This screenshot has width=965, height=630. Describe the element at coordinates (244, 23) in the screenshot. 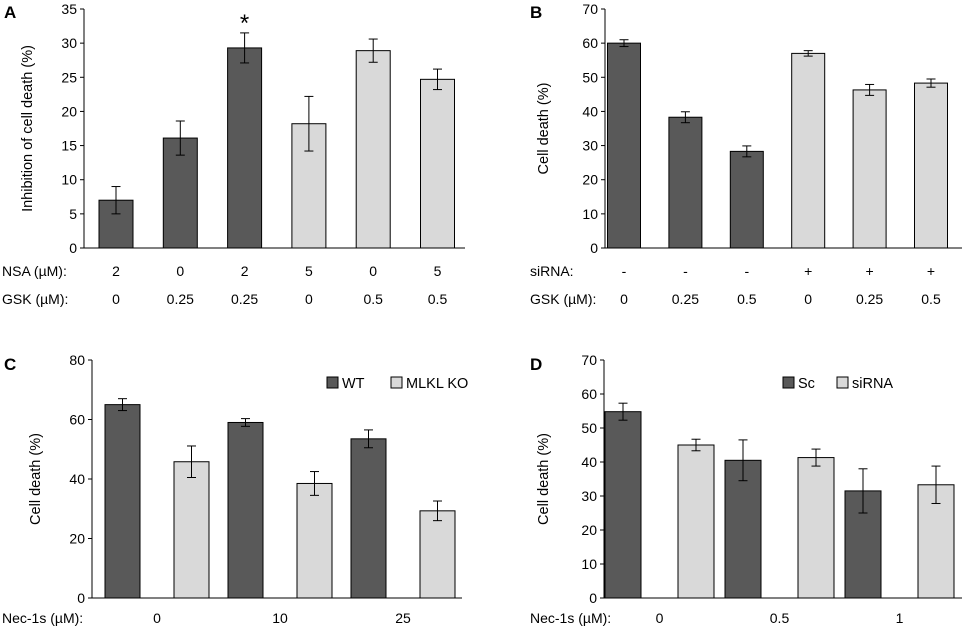

I see `significance-marker: *` at that location.